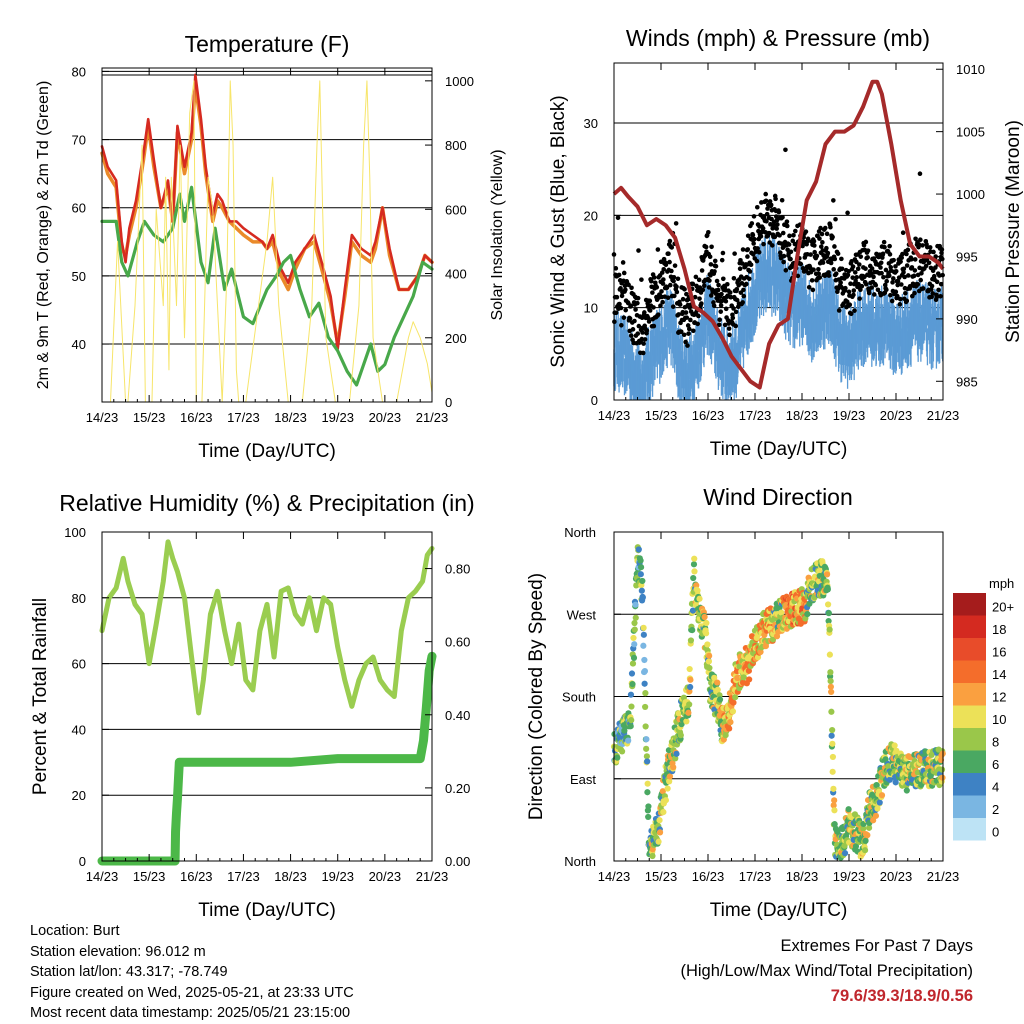 This screenshot has width=1024, height=1024. Describe the element at coordinates (970, 69) in the screenshot. I see `y2-tick-label: 1010` at that location.